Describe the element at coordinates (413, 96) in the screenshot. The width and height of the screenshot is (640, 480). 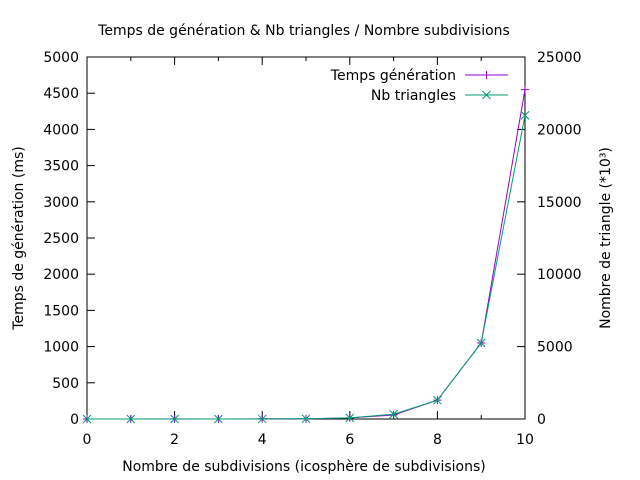
I see `legend-label-2: Nb triangles` at that location.